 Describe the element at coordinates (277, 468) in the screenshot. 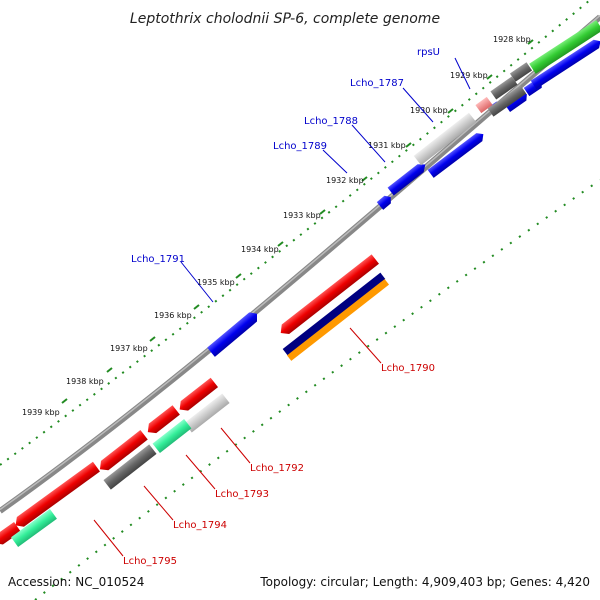

I see `gene-label-lcho-1792: Lcho_1792` at that location.